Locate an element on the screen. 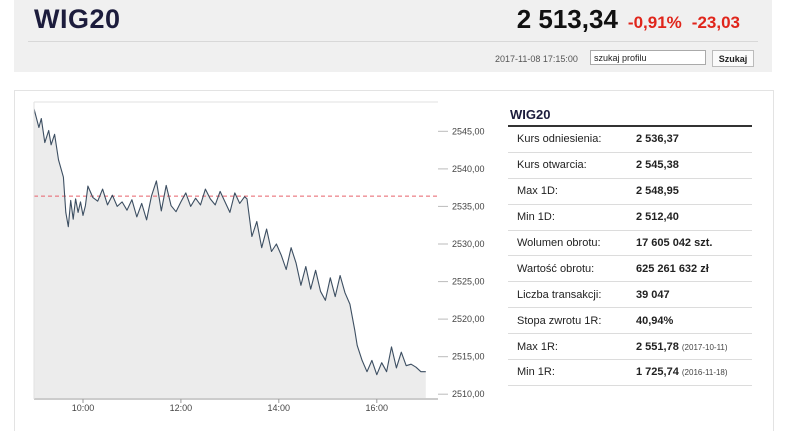 The width and height of the screenshot is (786, 431). stats-label: Max 1R: is located at coordinates (572, 347).